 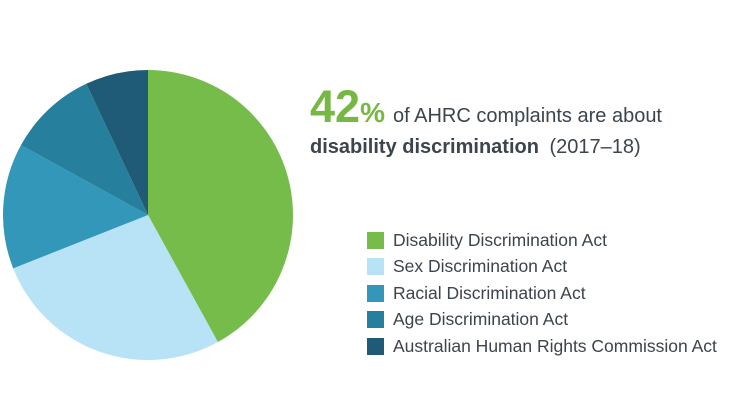 What do you see at coordinates (335, 106) in the screenshot?
I see `stat-value: 42` at bounding box center [335, 106].